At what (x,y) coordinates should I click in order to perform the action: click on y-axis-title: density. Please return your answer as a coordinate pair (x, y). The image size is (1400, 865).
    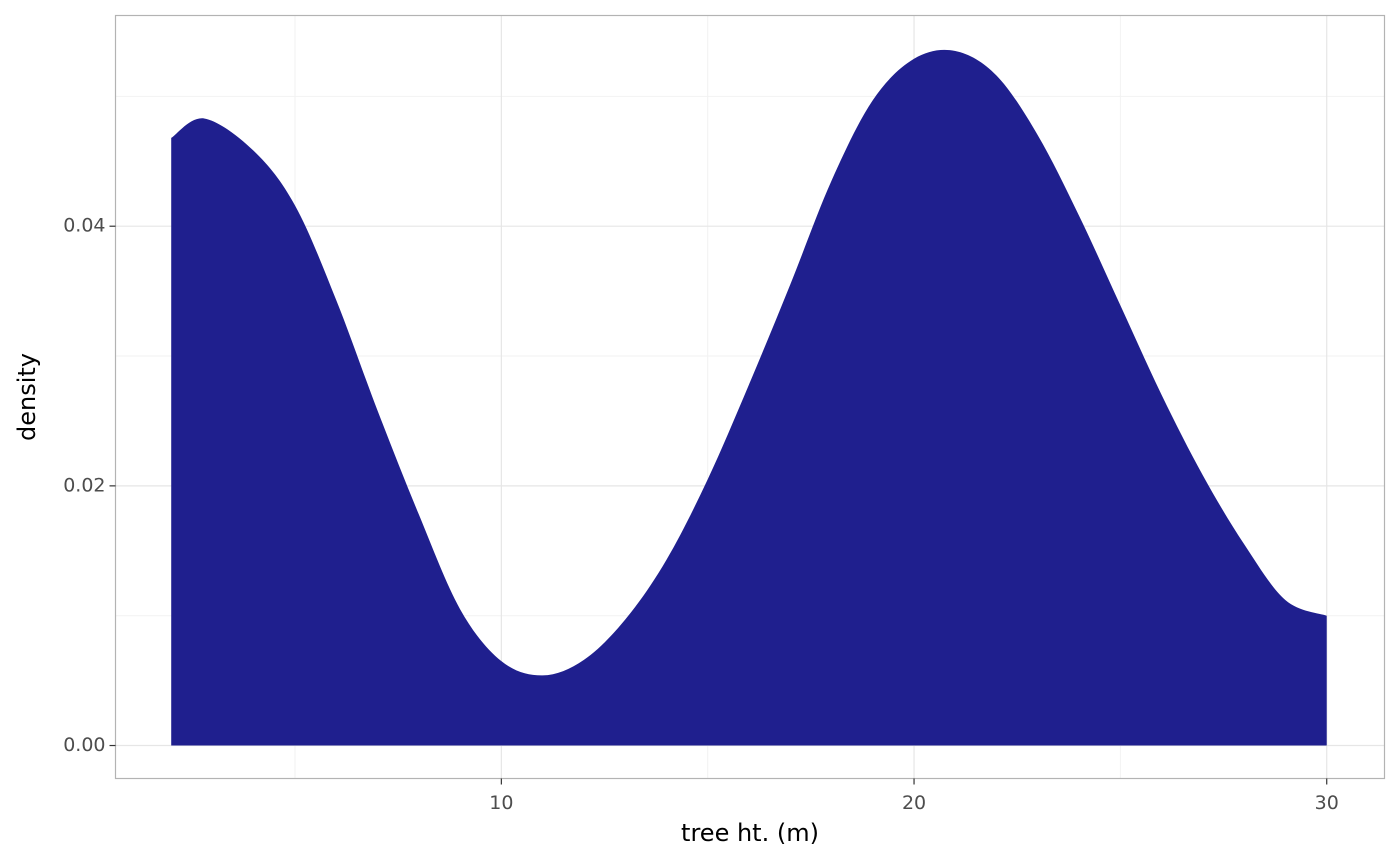
    Looking at the image, I should click on (27, 397).